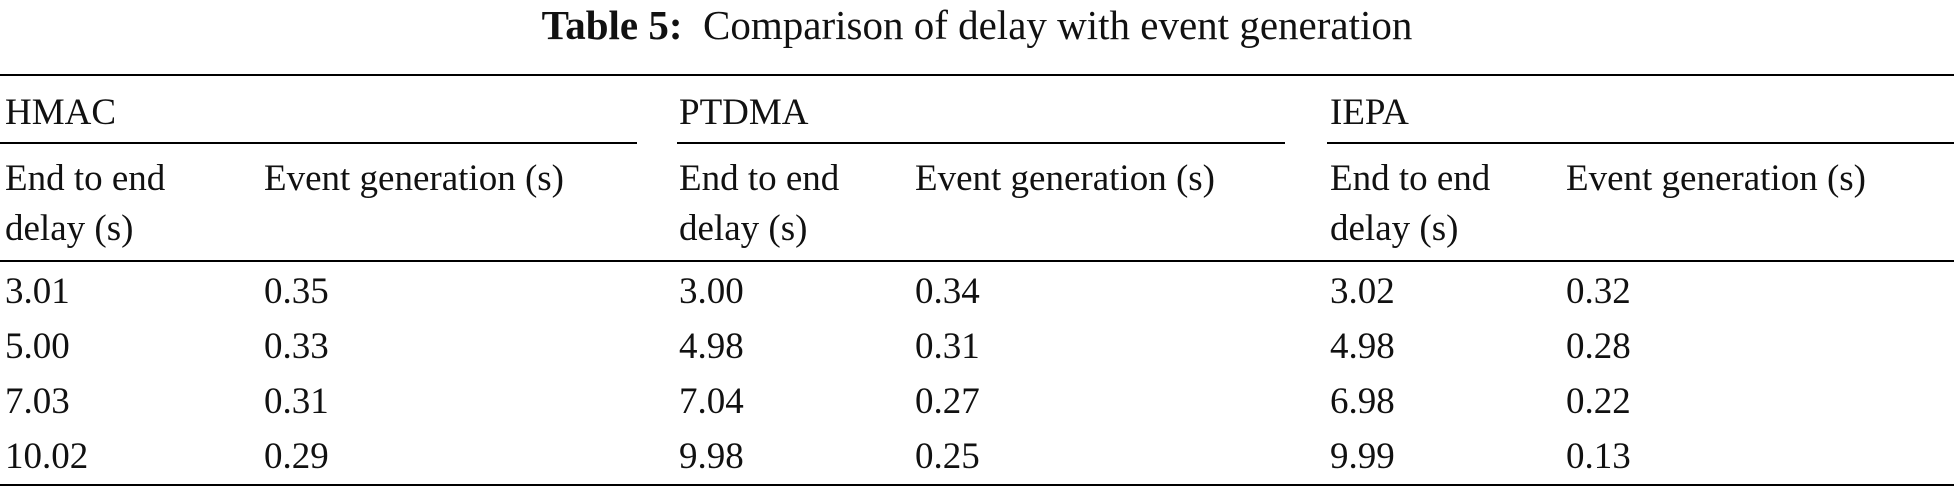 The height and width of the screenshot is (492, 1954). I want to click on header-rule, so click(977, 261).